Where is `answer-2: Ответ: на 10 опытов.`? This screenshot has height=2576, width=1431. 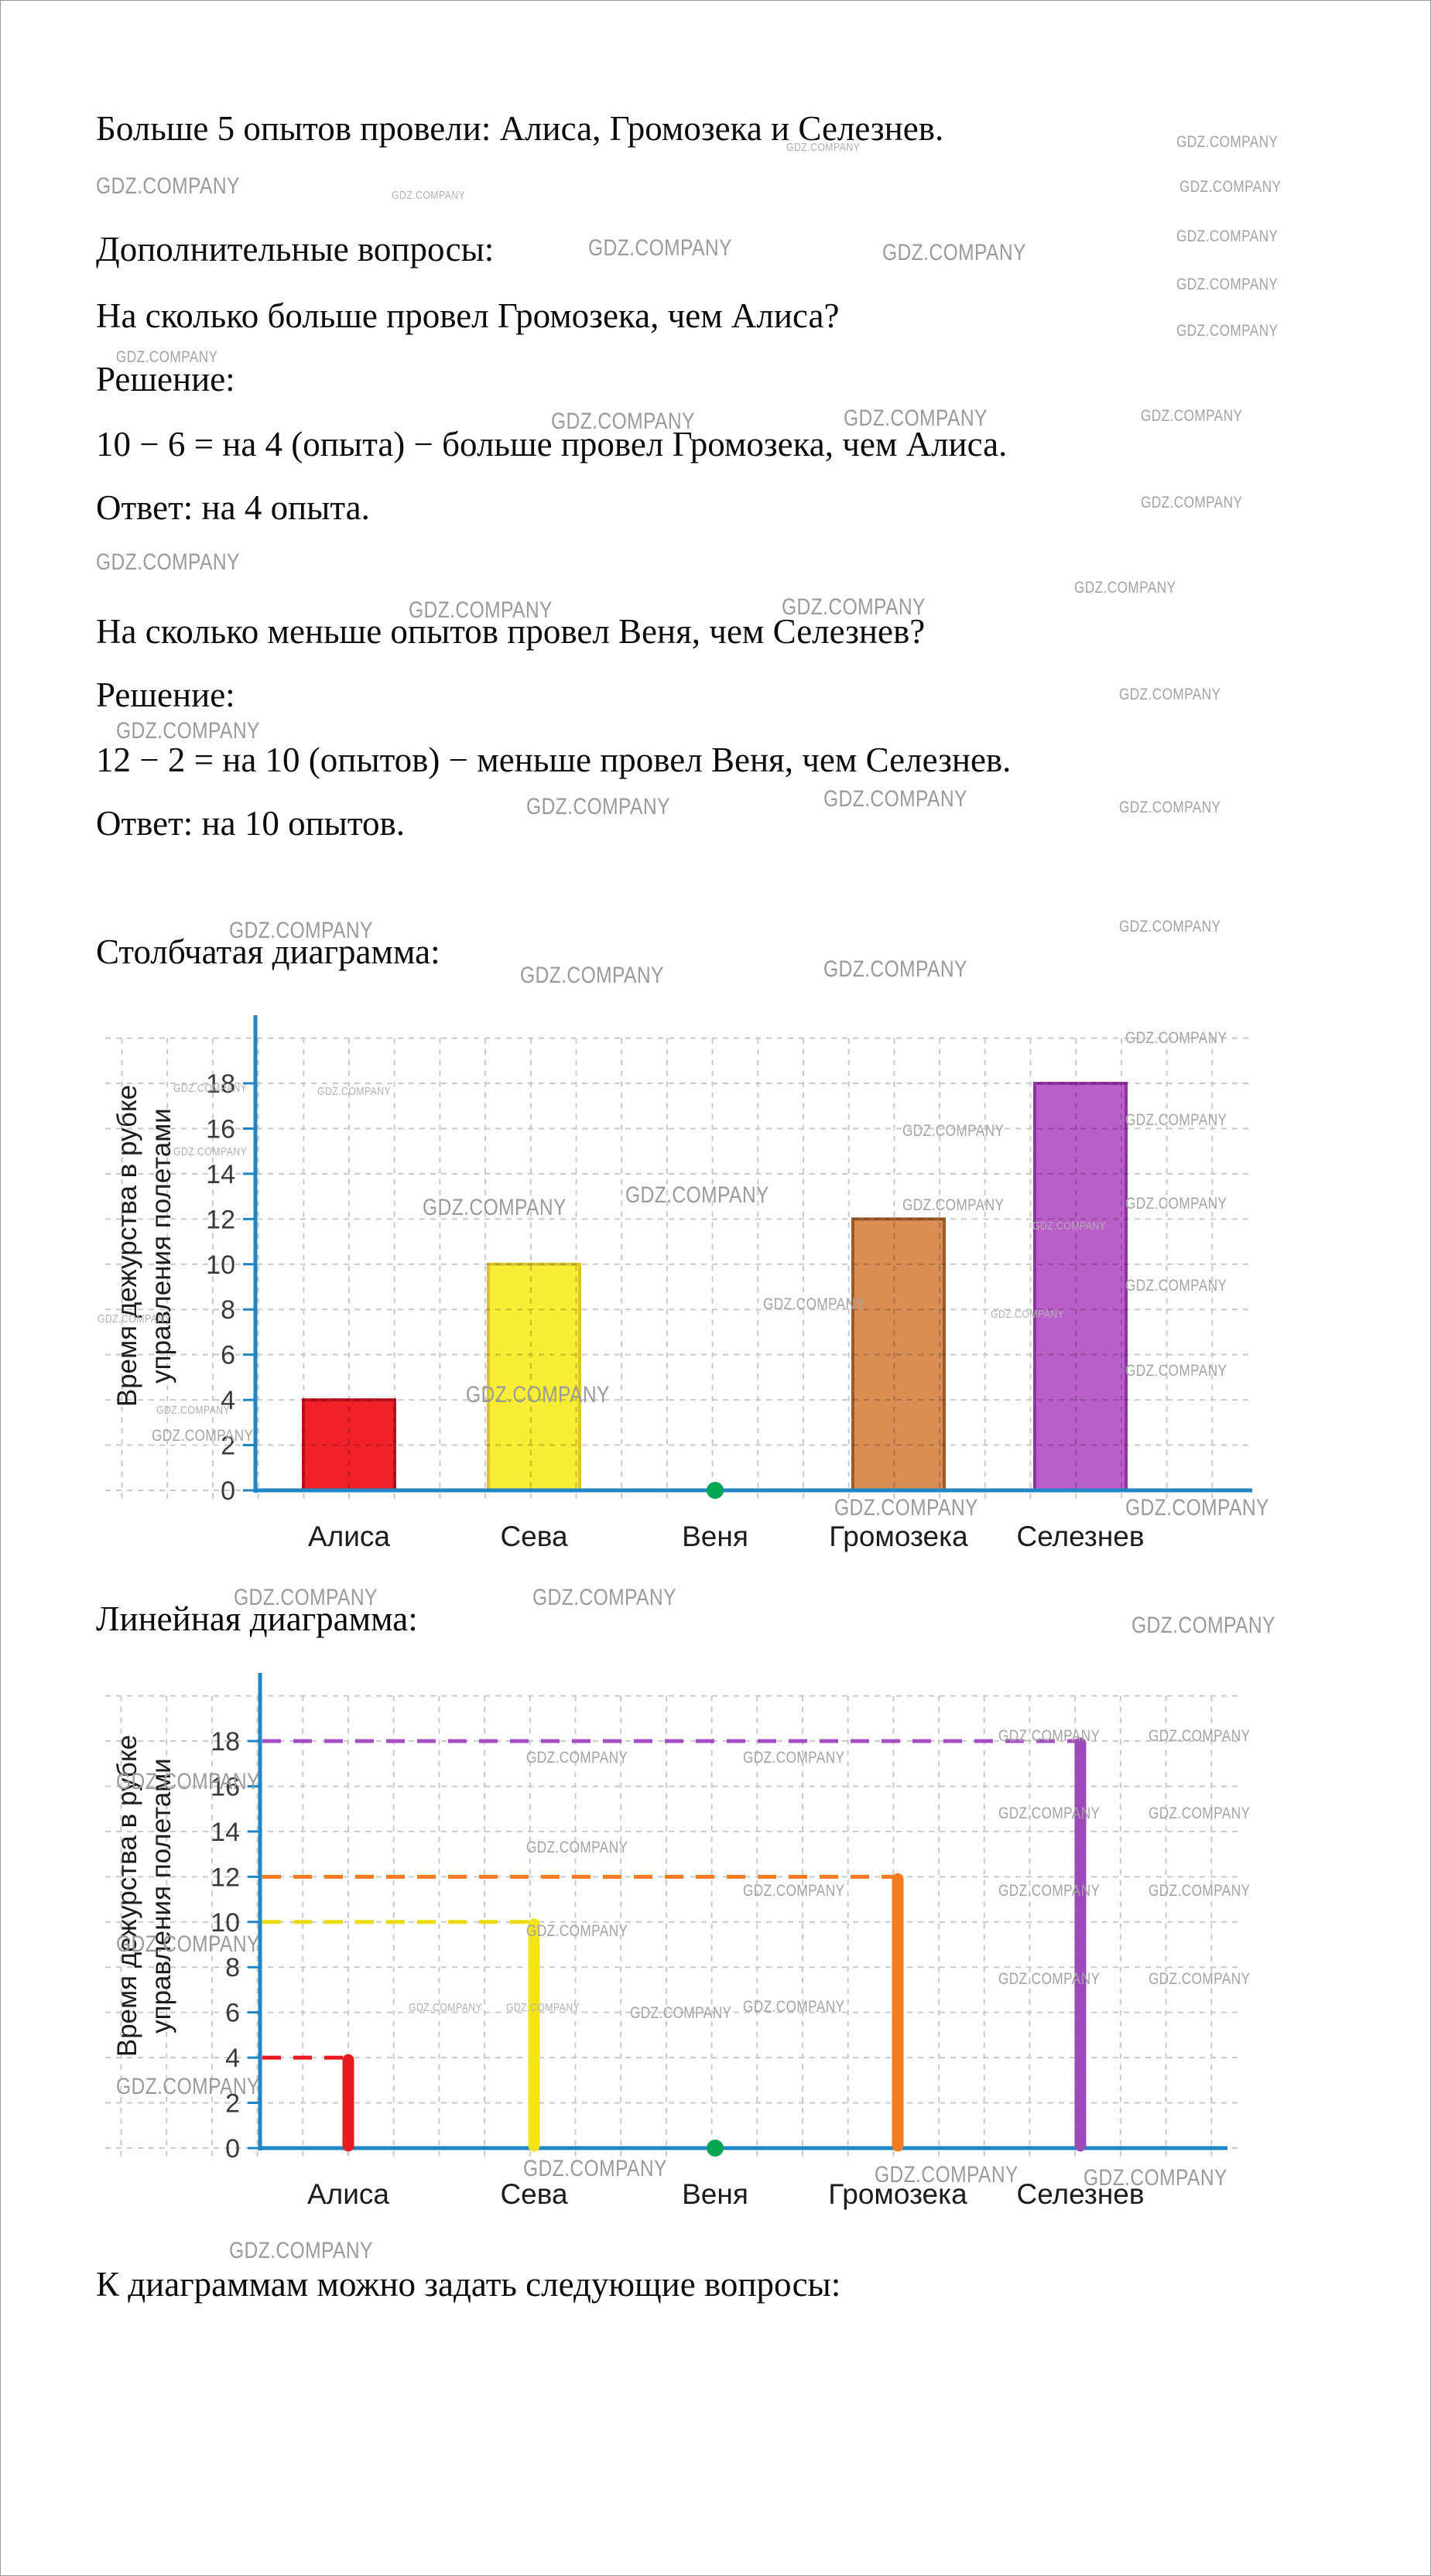
answer-2: Ответ: на 10 опытов. is located at coordinates (250, 824).